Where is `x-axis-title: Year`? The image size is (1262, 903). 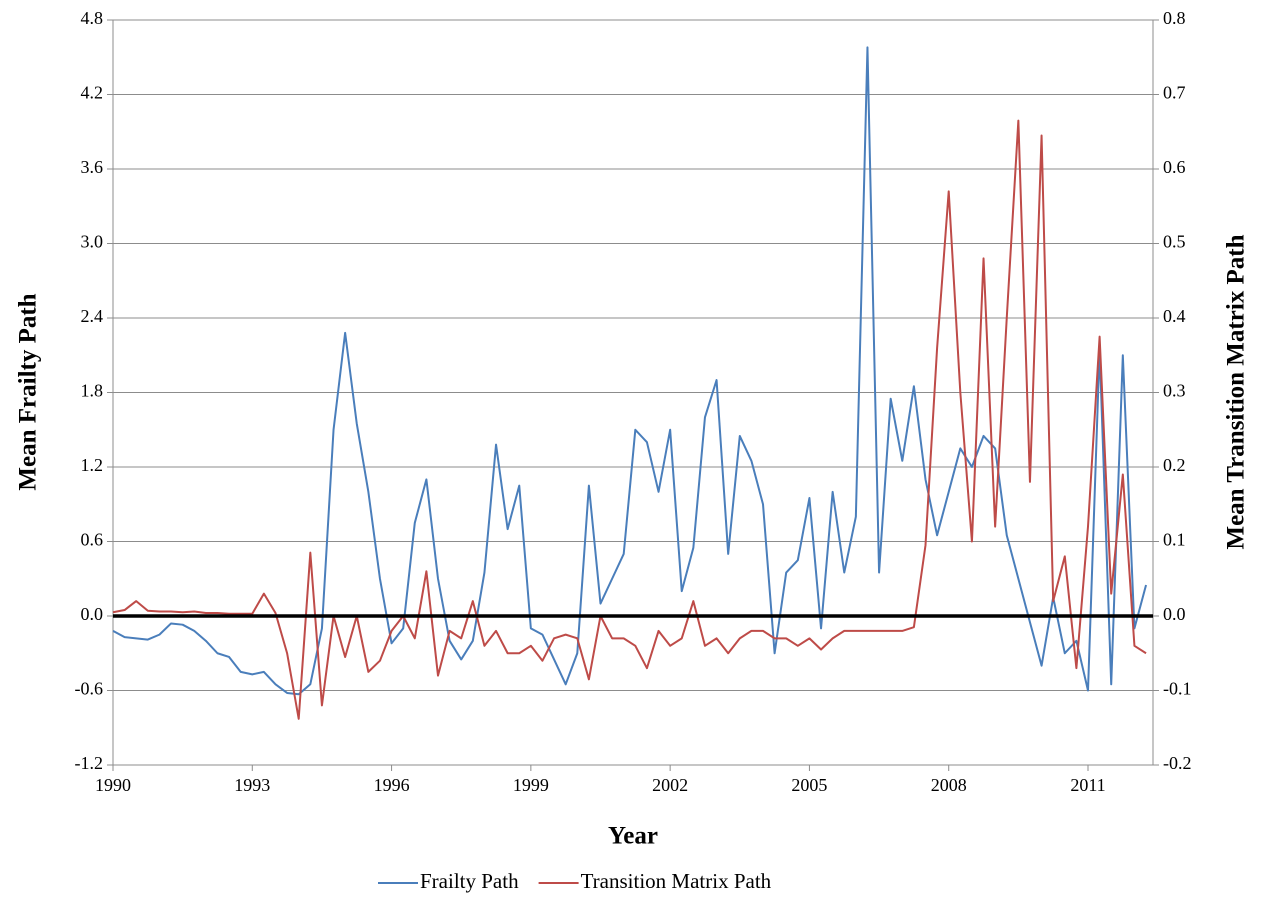
x-axis-title: Year is located at coordinates (633, 836).